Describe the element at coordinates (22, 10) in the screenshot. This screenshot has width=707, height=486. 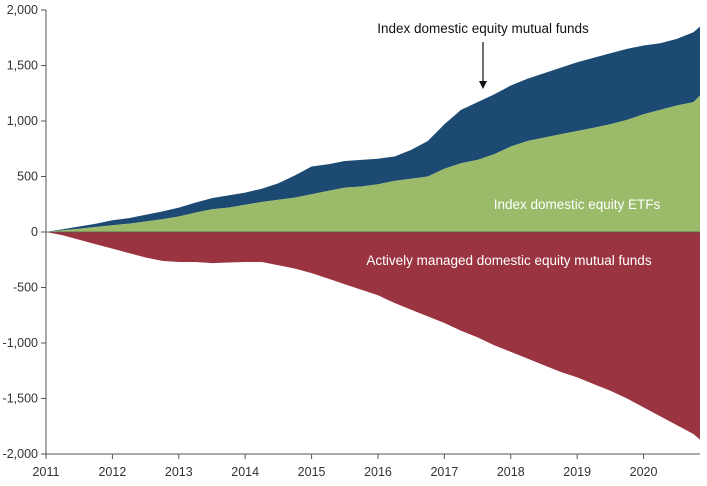
I see `y-tick-label: 2,000` at that location.